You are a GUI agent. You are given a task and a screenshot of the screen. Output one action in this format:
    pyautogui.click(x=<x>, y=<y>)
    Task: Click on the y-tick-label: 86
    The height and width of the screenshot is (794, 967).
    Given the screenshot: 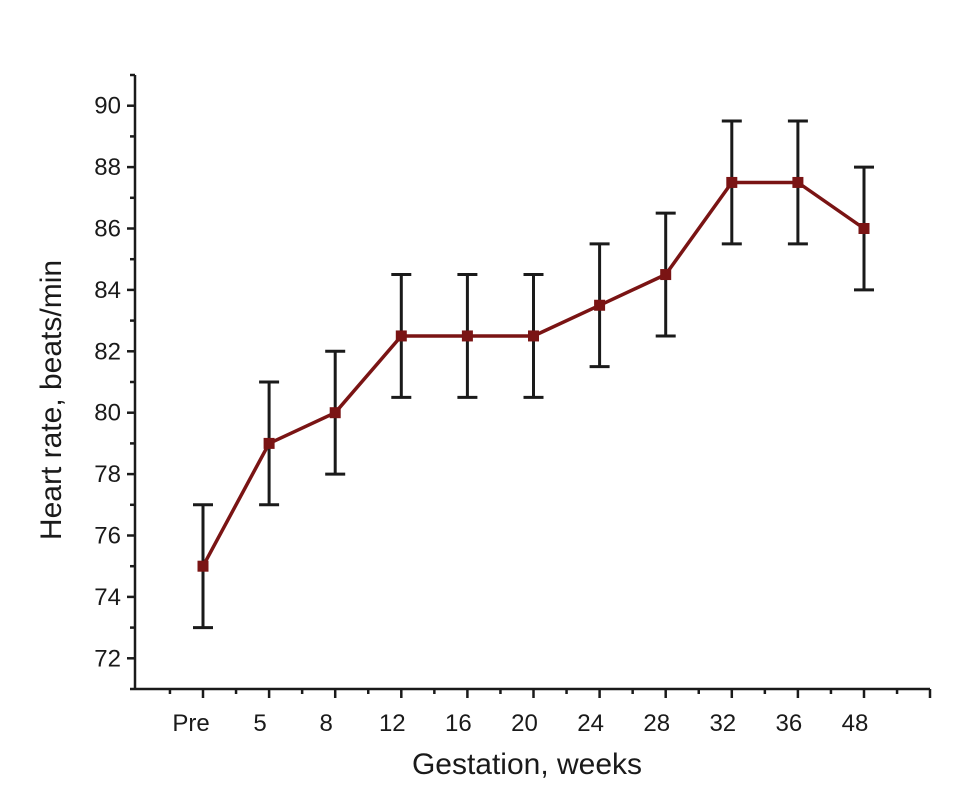 What is the action you would take?
    pyautogui.click(x=107, y=229)
    